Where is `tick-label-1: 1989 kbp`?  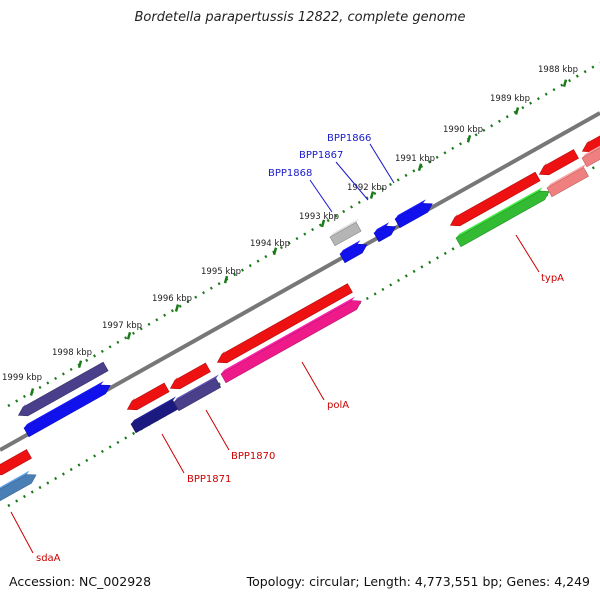
tick-label-1: 1989 kbp is located at coordinates (510, 99).